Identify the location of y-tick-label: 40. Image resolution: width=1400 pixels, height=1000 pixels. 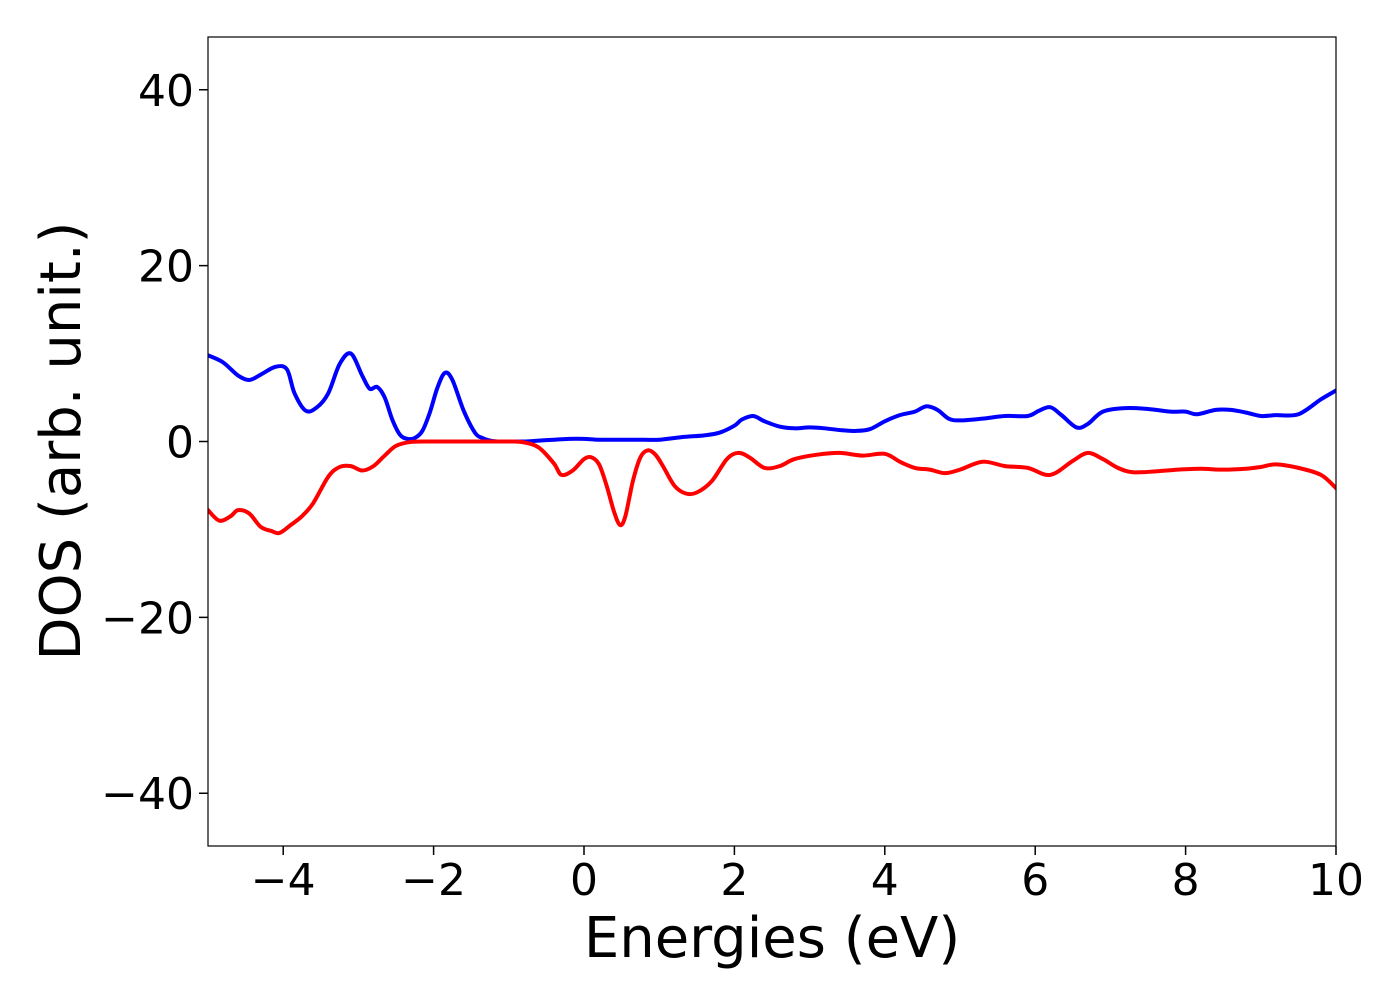
(166, 91).